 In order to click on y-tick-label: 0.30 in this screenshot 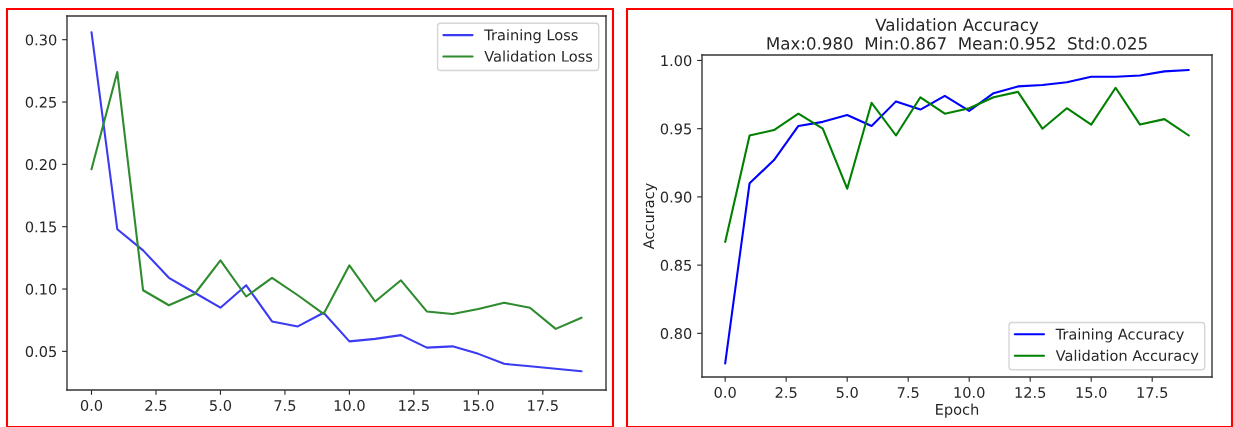, I will do `click(41, 40)`.